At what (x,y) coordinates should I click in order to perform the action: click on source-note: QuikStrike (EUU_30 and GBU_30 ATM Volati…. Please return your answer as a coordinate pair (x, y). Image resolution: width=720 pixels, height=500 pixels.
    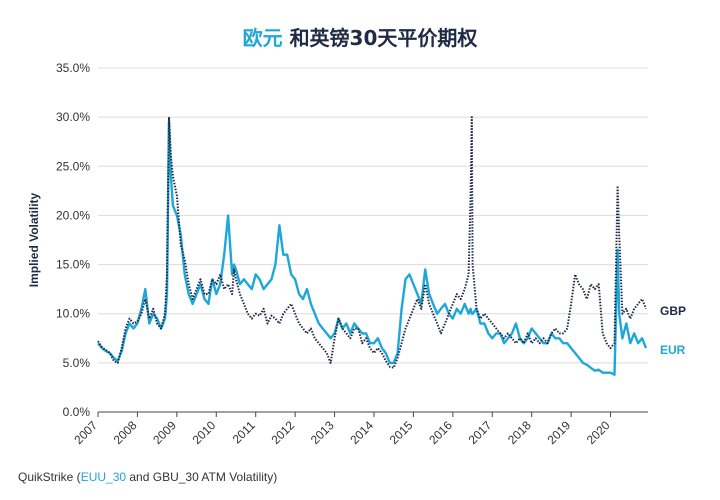
    Looking at the image, I should click on (147, 477).